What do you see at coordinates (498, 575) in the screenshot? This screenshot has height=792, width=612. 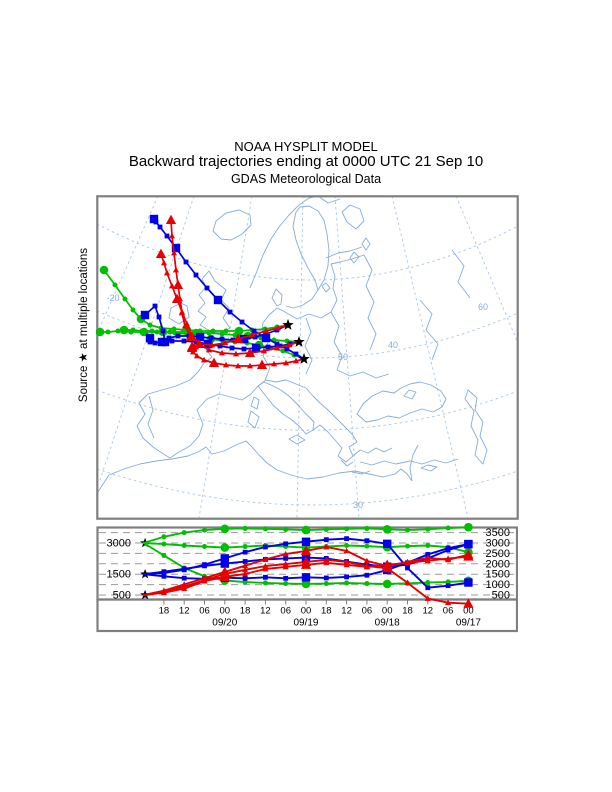 I see `right-axis-label: 1500` at bounding box center [498, 575].